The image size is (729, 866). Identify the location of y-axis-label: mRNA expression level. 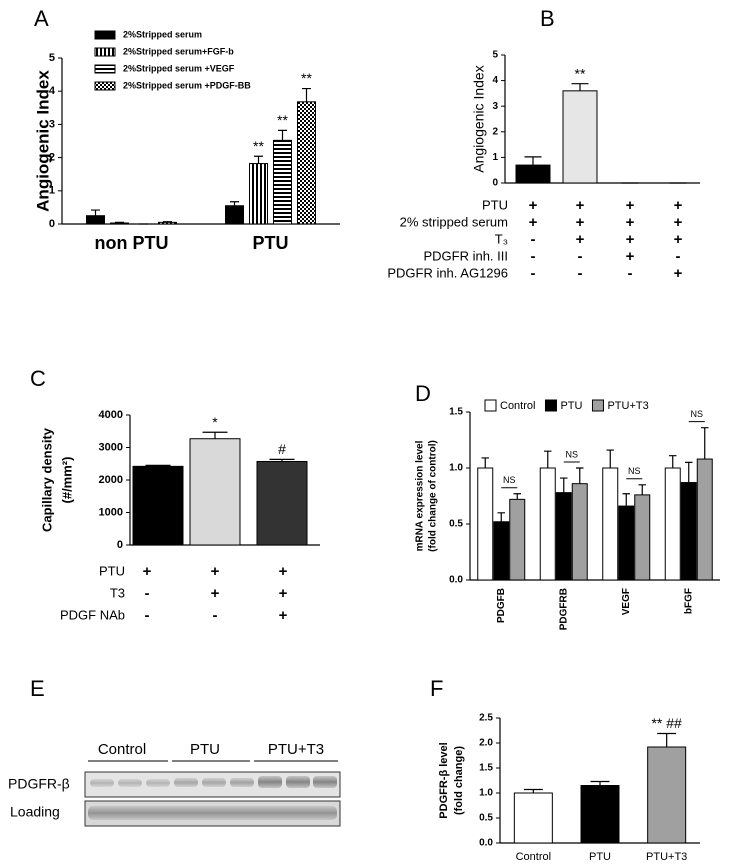
(420, 495).